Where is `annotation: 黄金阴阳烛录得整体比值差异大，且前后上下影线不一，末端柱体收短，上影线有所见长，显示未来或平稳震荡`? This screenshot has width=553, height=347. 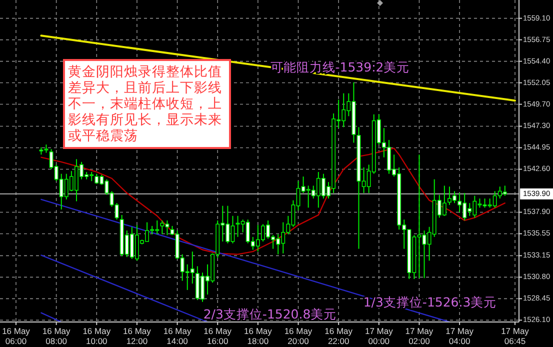 annotation: 黄金阴阳烛录得整体比值差异大，且前后上下影线不一，末端柱体收短，上影线有所见长，显示未来或平稳震荡 is located at coordinates (145, 104).